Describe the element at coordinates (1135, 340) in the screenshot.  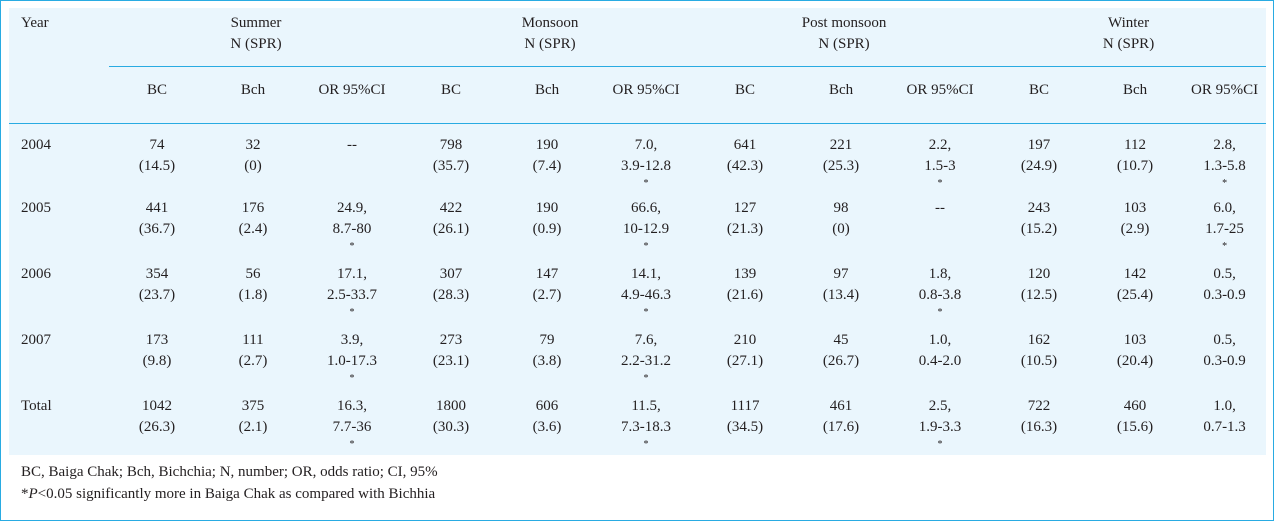
I see `count-value: 103` at that location.